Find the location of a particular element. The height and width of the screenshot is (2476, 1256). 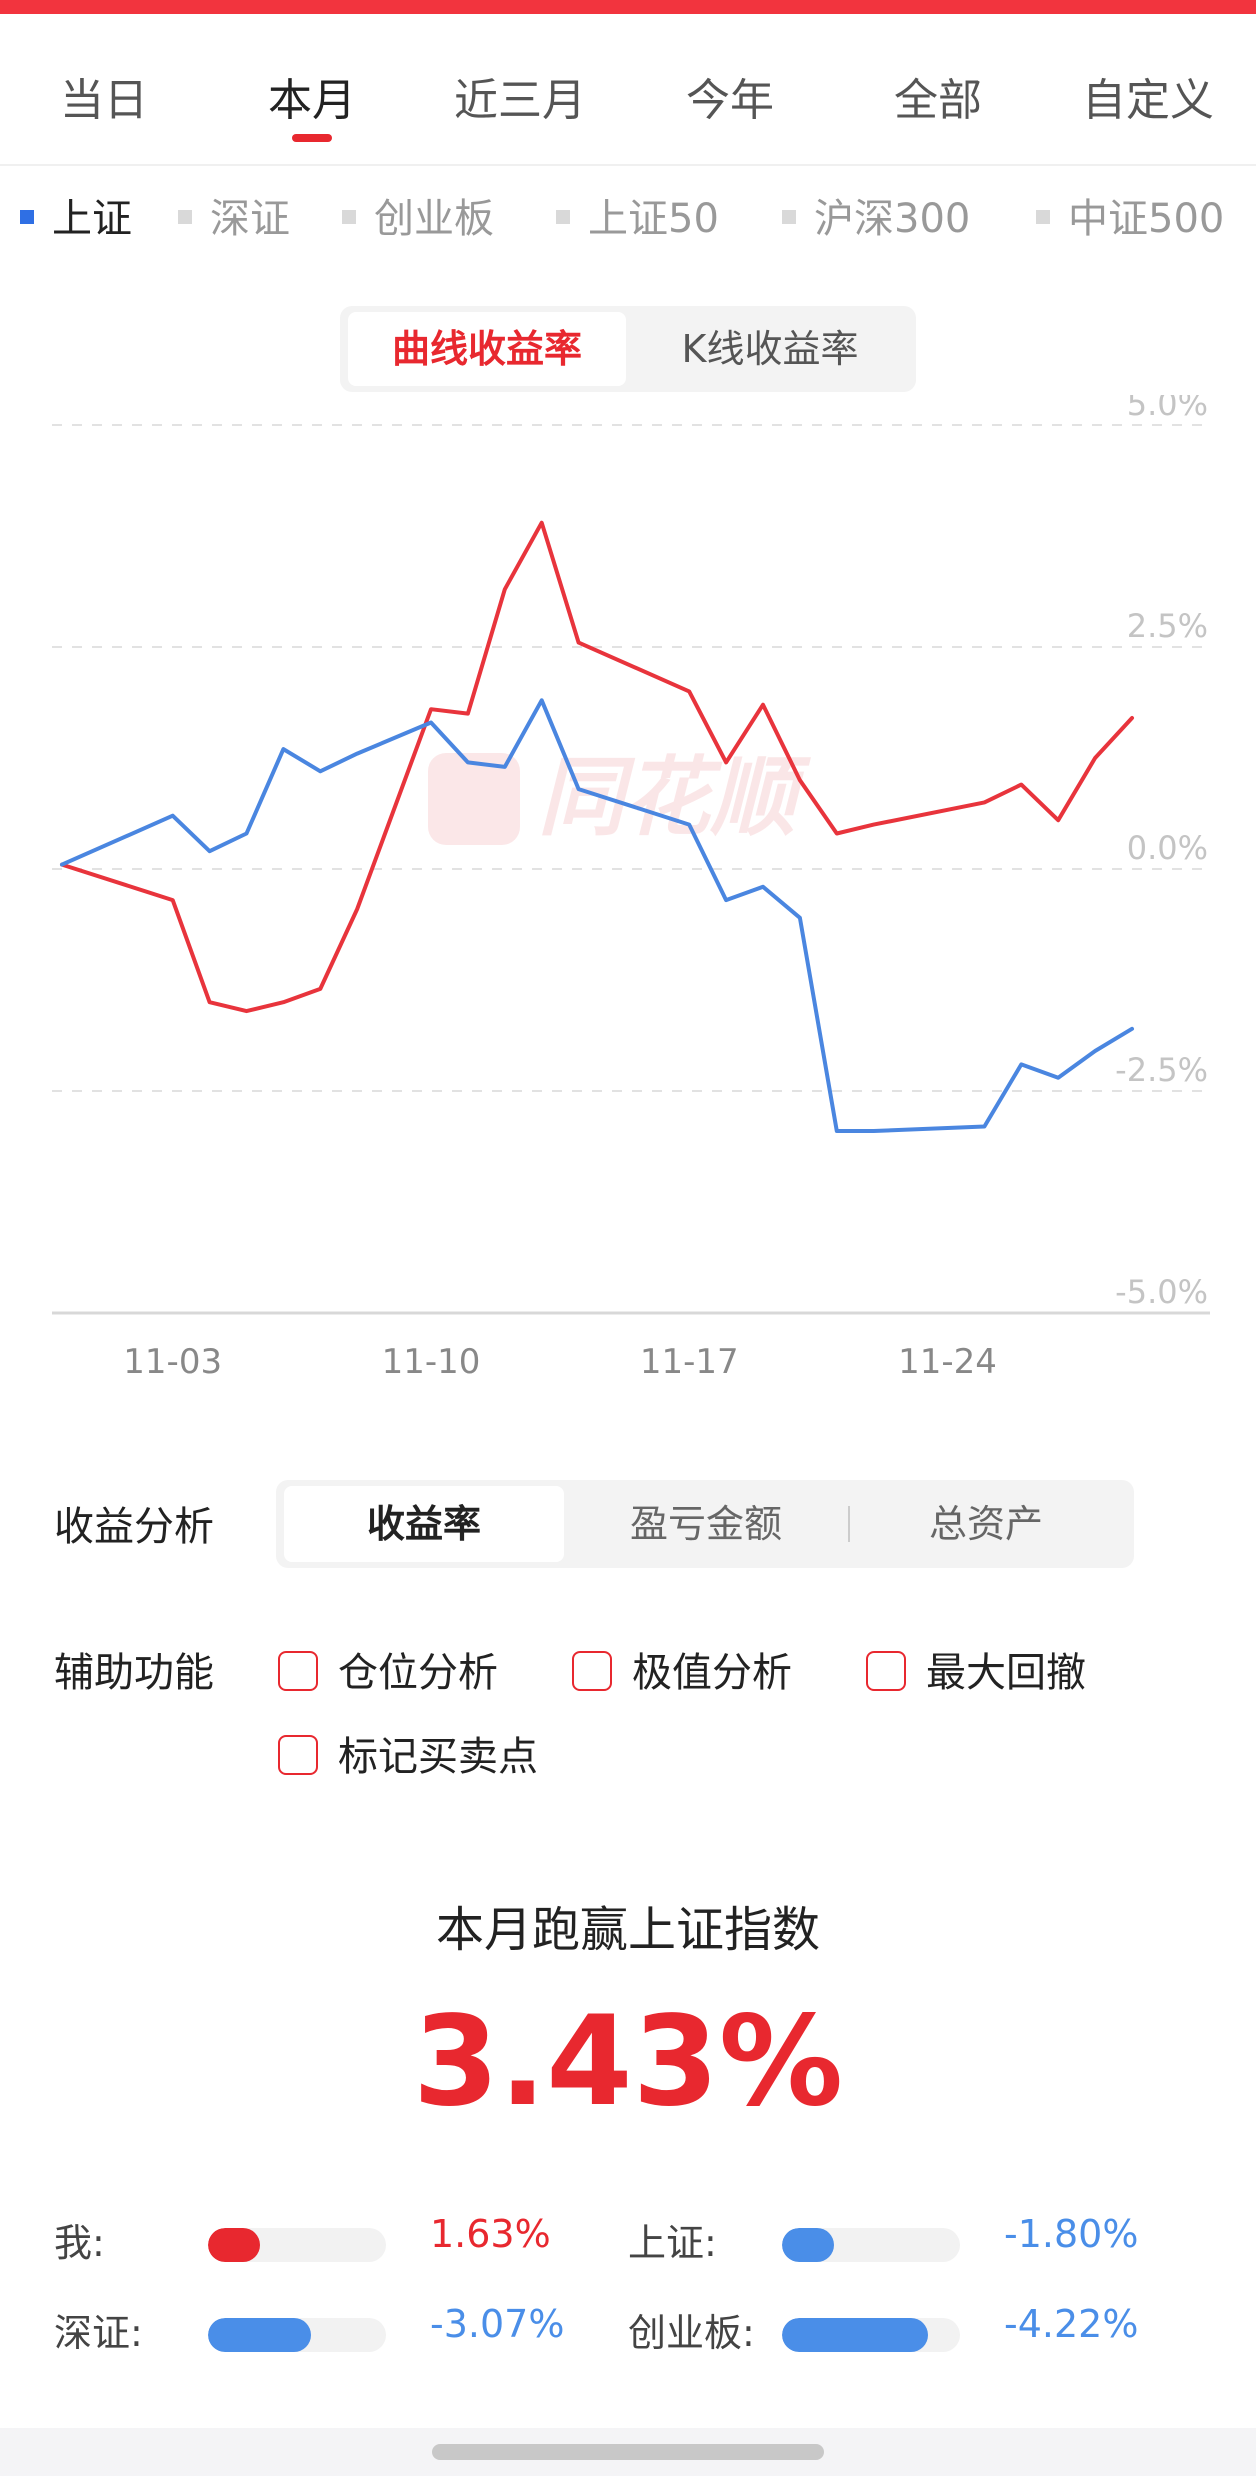

index-shanghai: 上证 is located at coordinates (76, 215).